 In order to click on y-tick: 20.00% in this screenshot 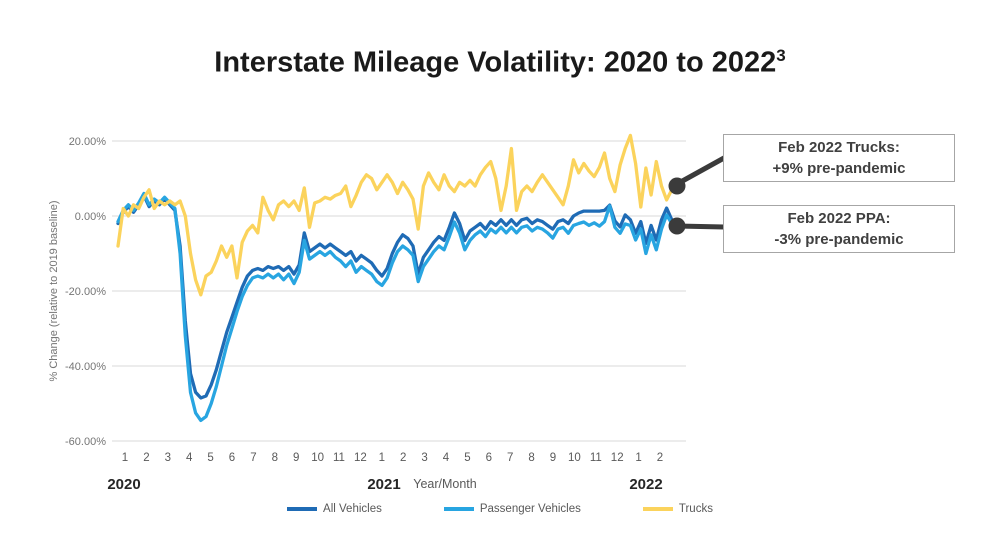, I will do `click(88, 142)`.